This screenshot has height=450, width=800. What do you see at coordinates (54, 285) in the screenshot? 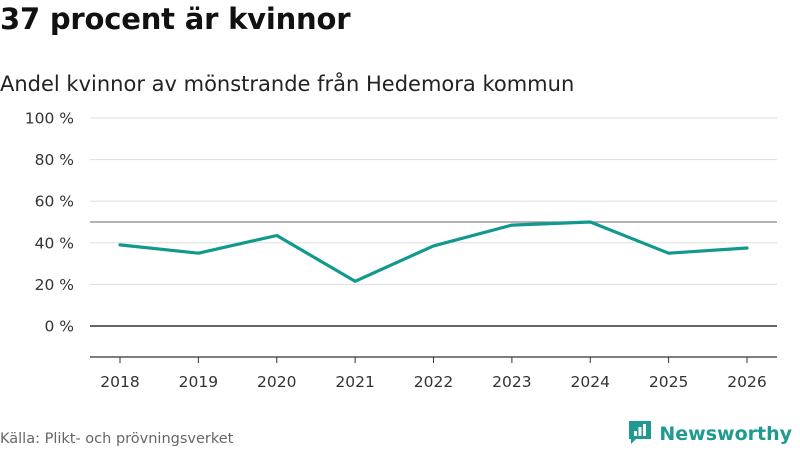
I see `y-tick-label-20: 20 %` at bounding box center [54, 285].